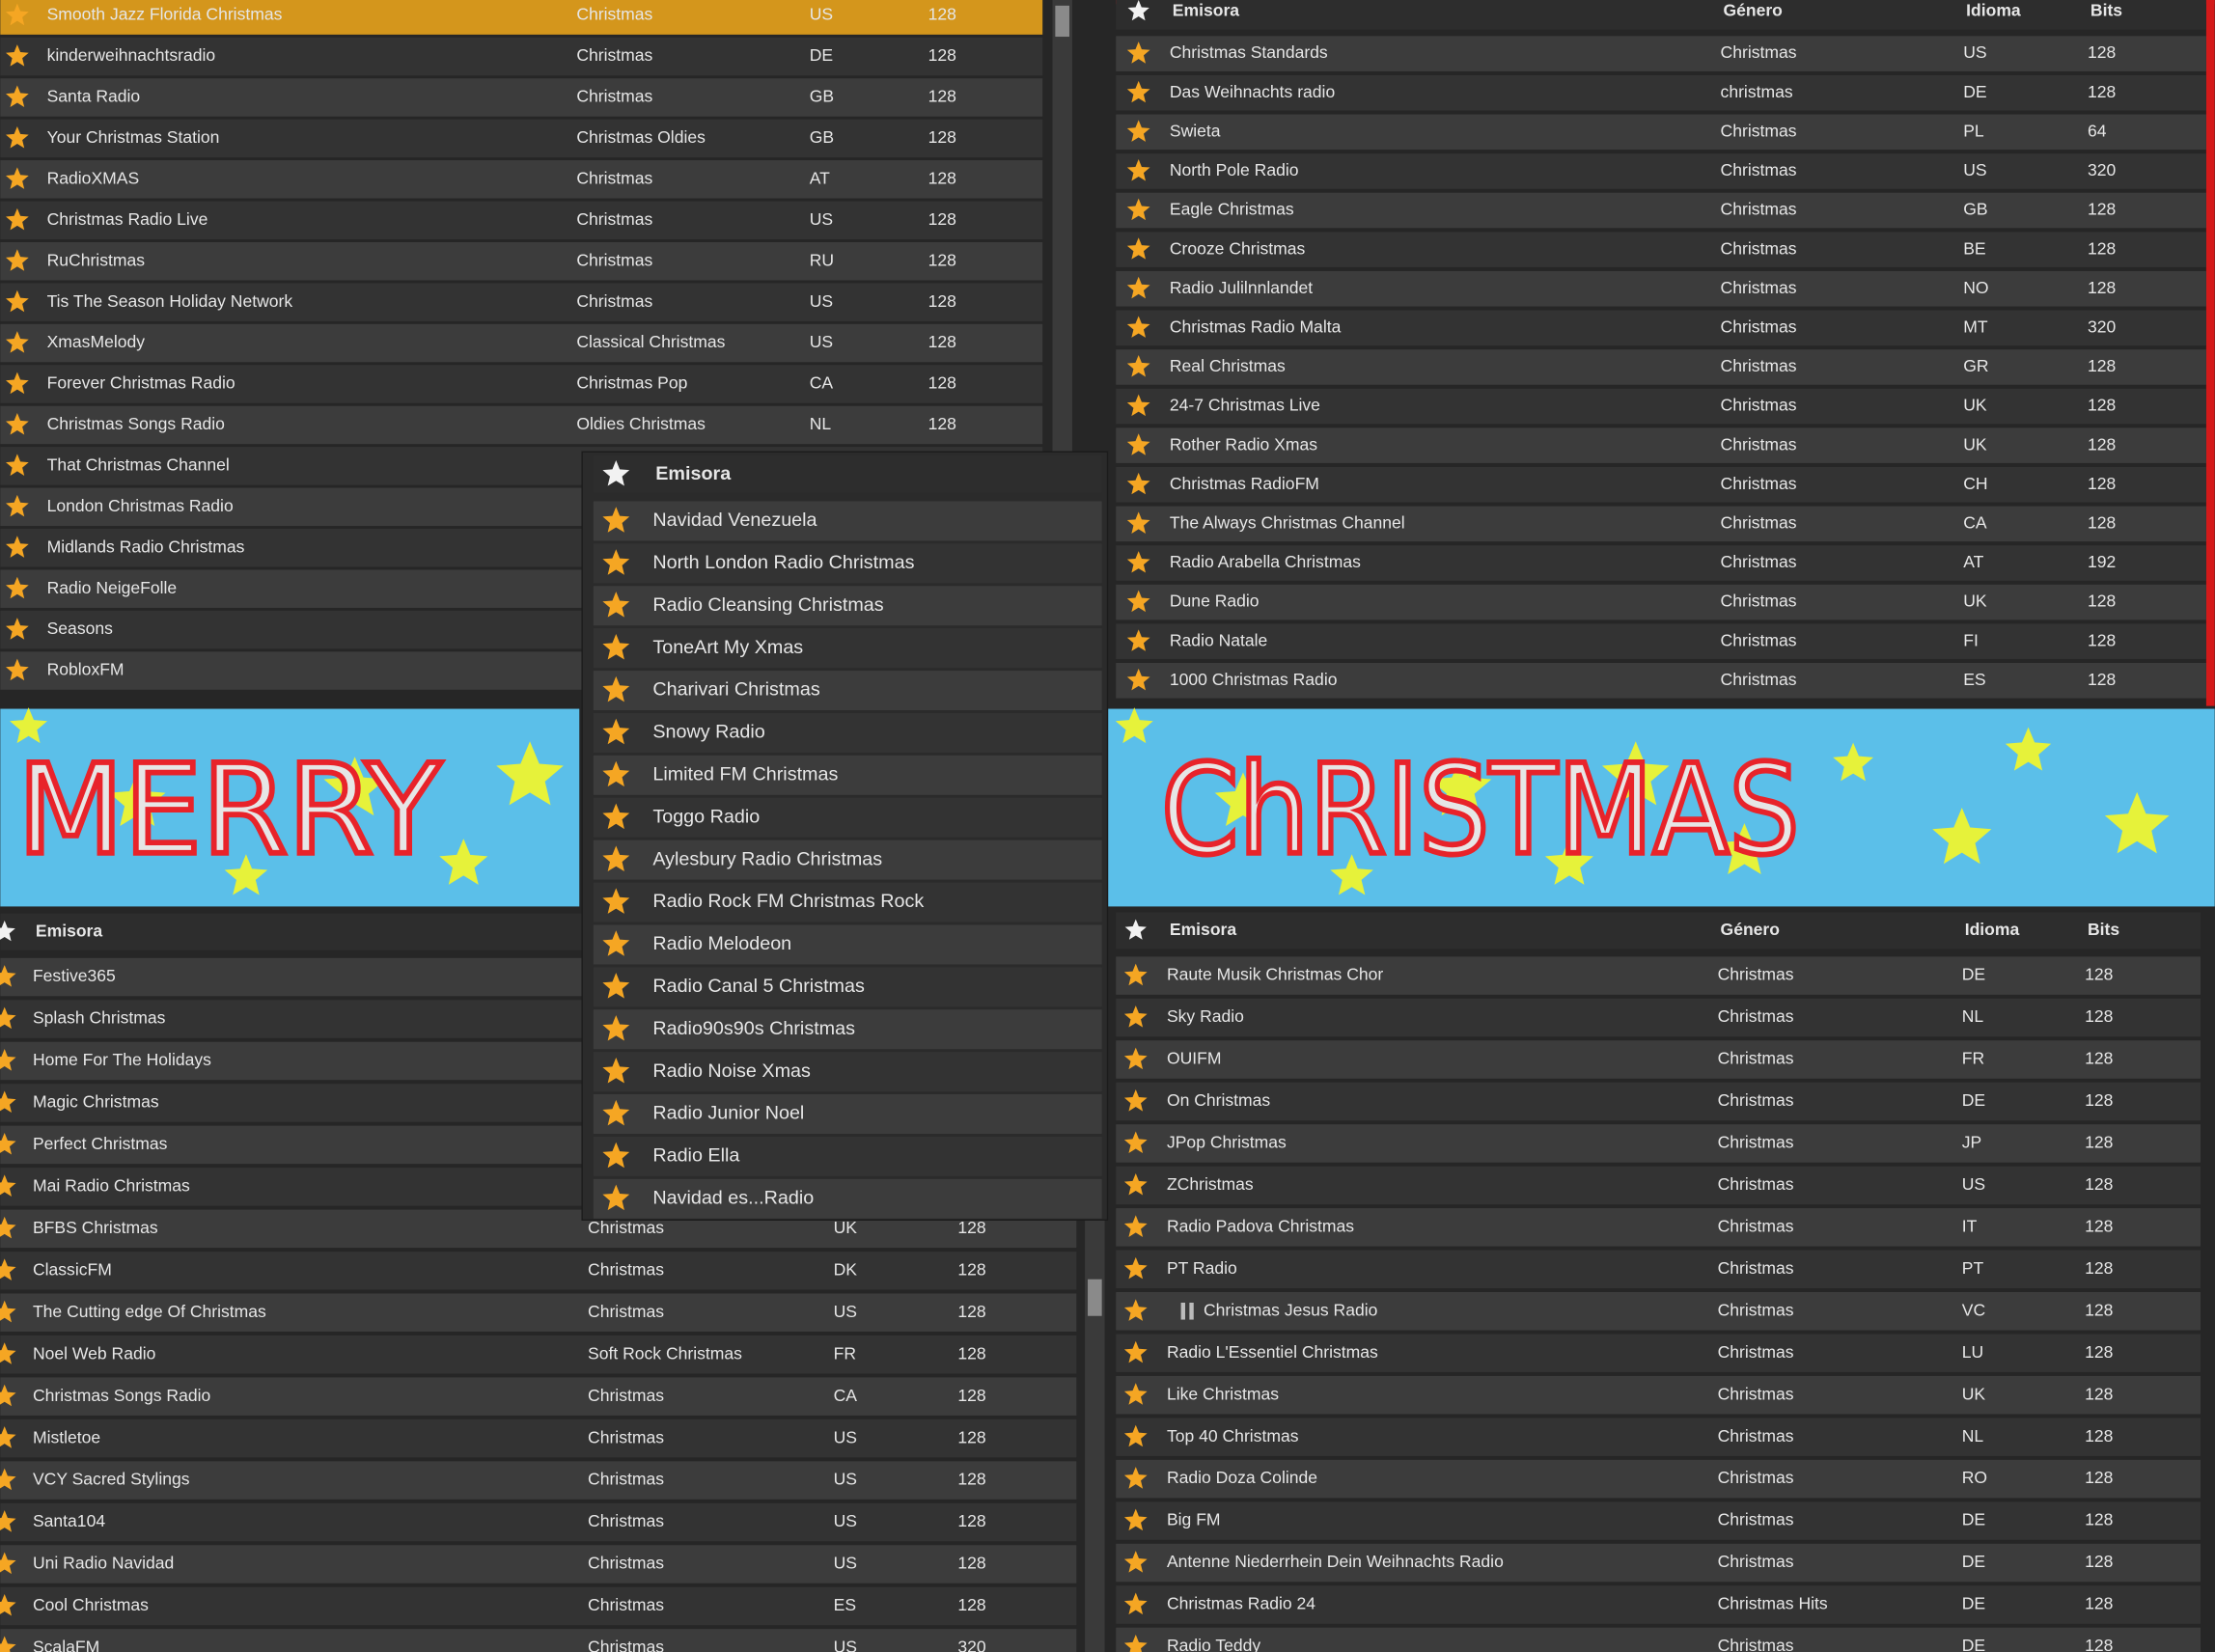 The image size is (2215, 1652). I want to click on table-header, so click(847, 474).